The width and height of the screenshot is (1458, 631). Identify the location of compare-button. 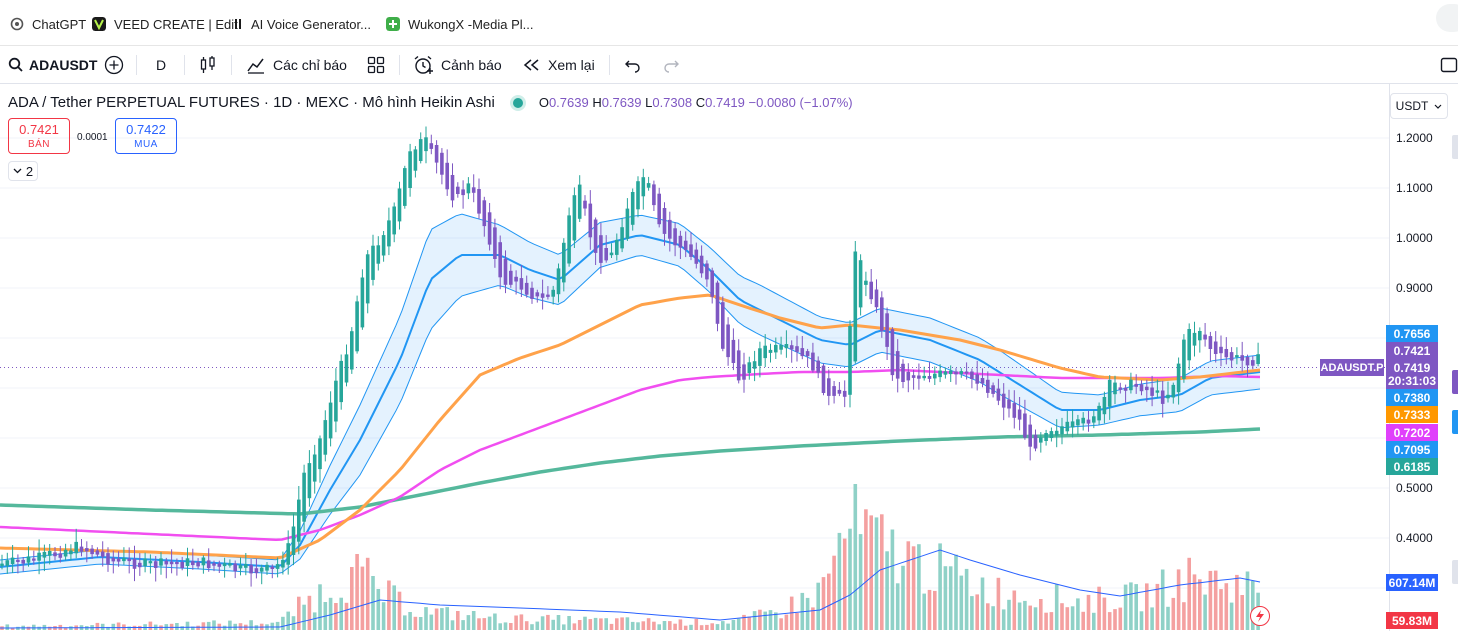
(114, 65).